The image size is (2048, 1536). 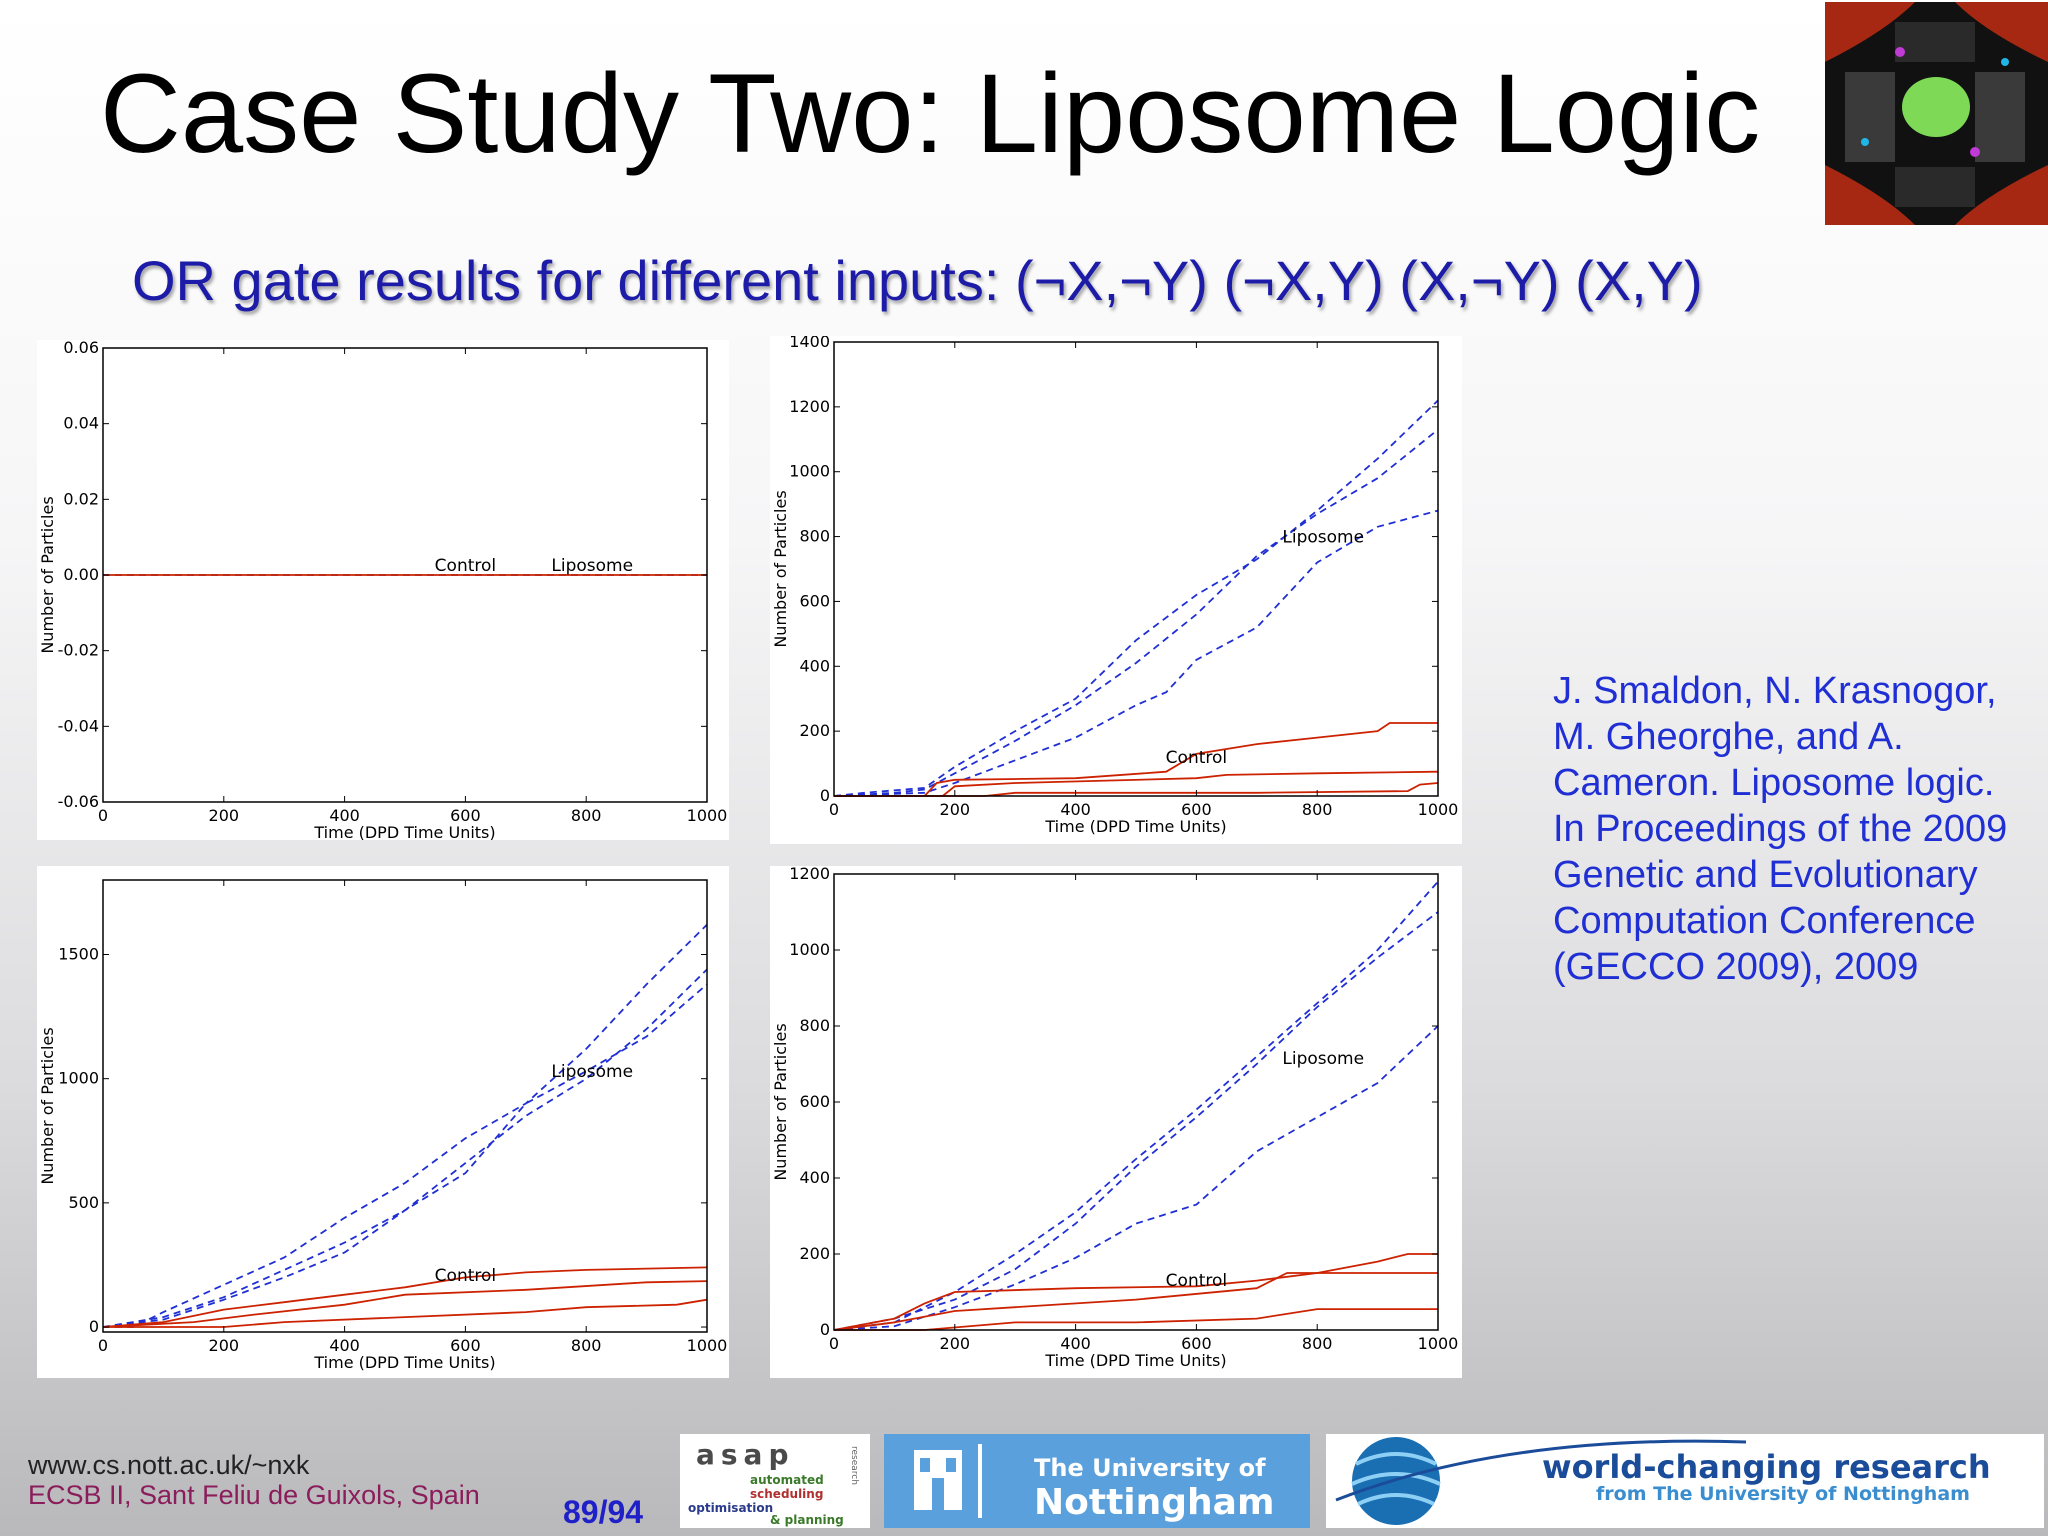 I want to click on y-tick-label: 0.00, so click(x=81, y=574).